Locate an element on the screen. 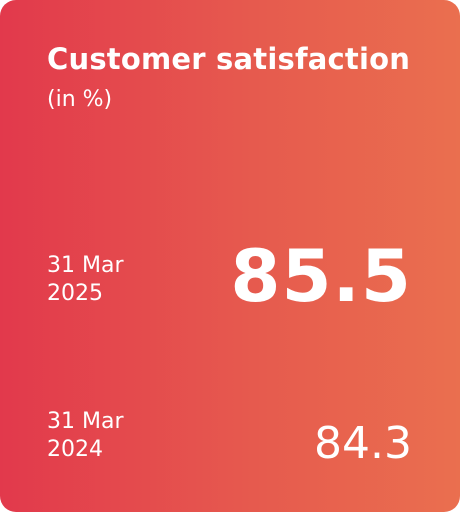  previous-satisfaction-value: 84.3 is located at coordinates (363, 443).